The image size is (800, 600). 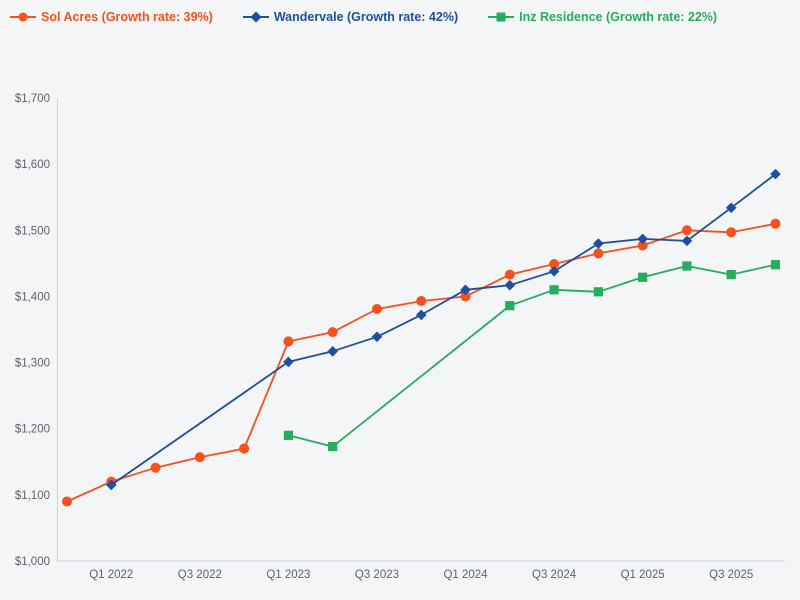 What do you see at coordinates (111, 575) in the screenshot?
I see `x-axis-tick-label: Q1 2022` at bounding box center [111, 575].